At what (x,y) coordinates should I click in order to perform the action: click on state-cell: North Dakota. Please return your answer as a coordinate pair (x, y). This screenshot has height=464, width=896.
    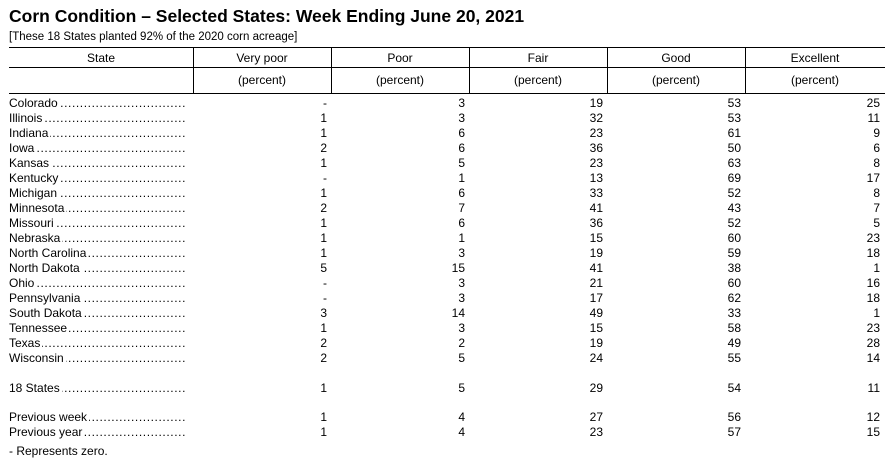
    Looking at the image, I should click on (97, 268).